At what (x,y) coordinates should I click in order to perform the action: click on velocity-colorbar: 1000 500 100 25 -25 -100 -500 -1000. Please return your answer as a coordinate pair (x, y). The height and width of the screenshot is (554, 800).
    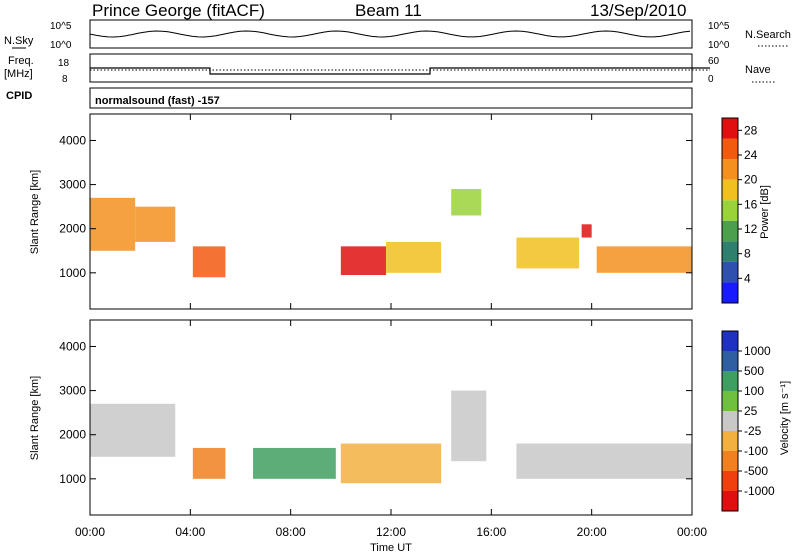
    Looking at the image, I should click on (748, 421).